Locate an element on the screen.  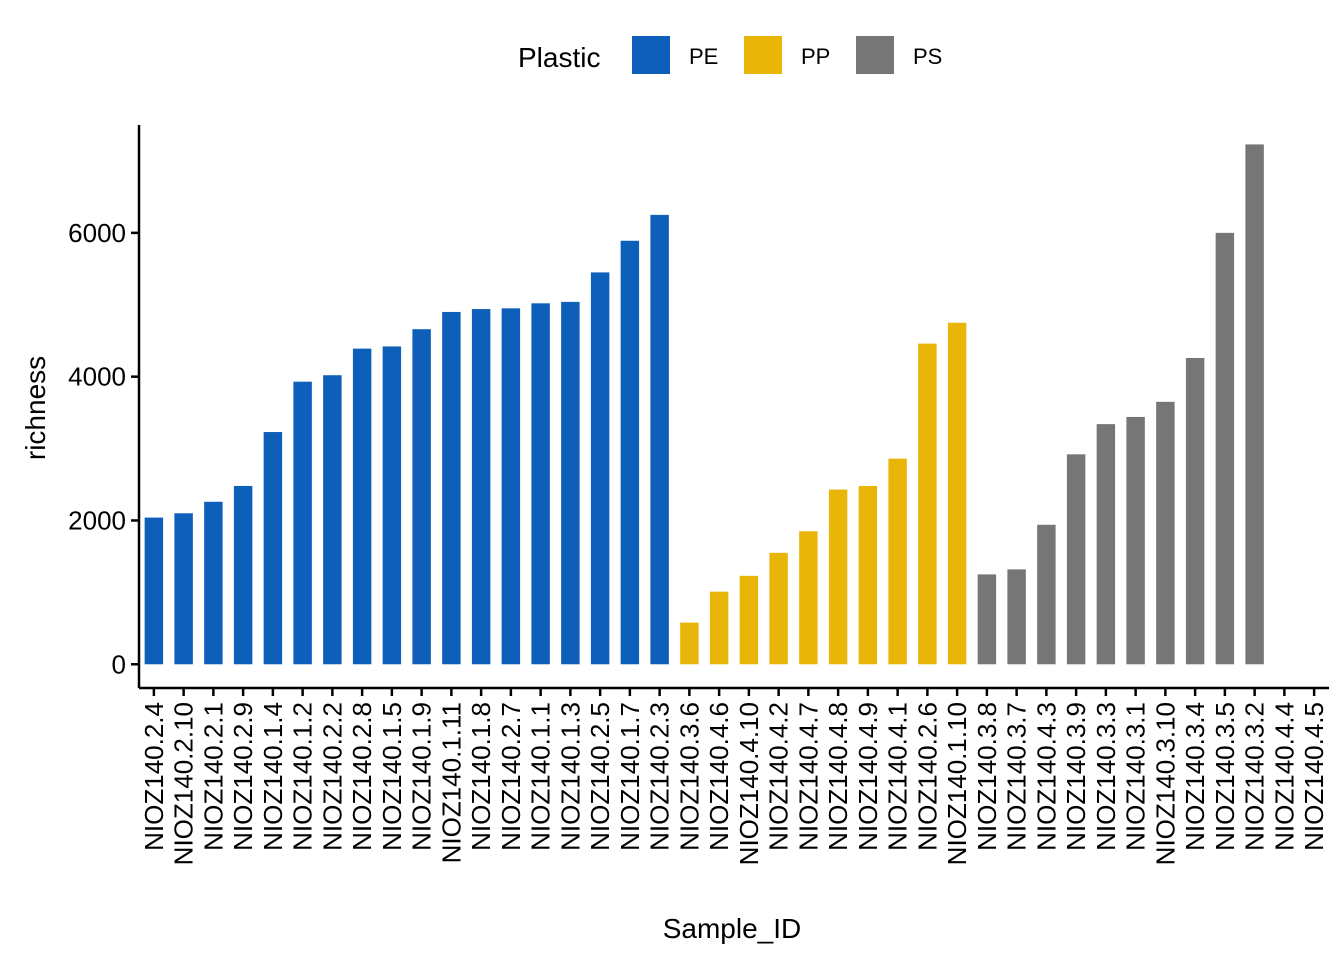
legend-title: Plastic is located at coordinates (559, 57).